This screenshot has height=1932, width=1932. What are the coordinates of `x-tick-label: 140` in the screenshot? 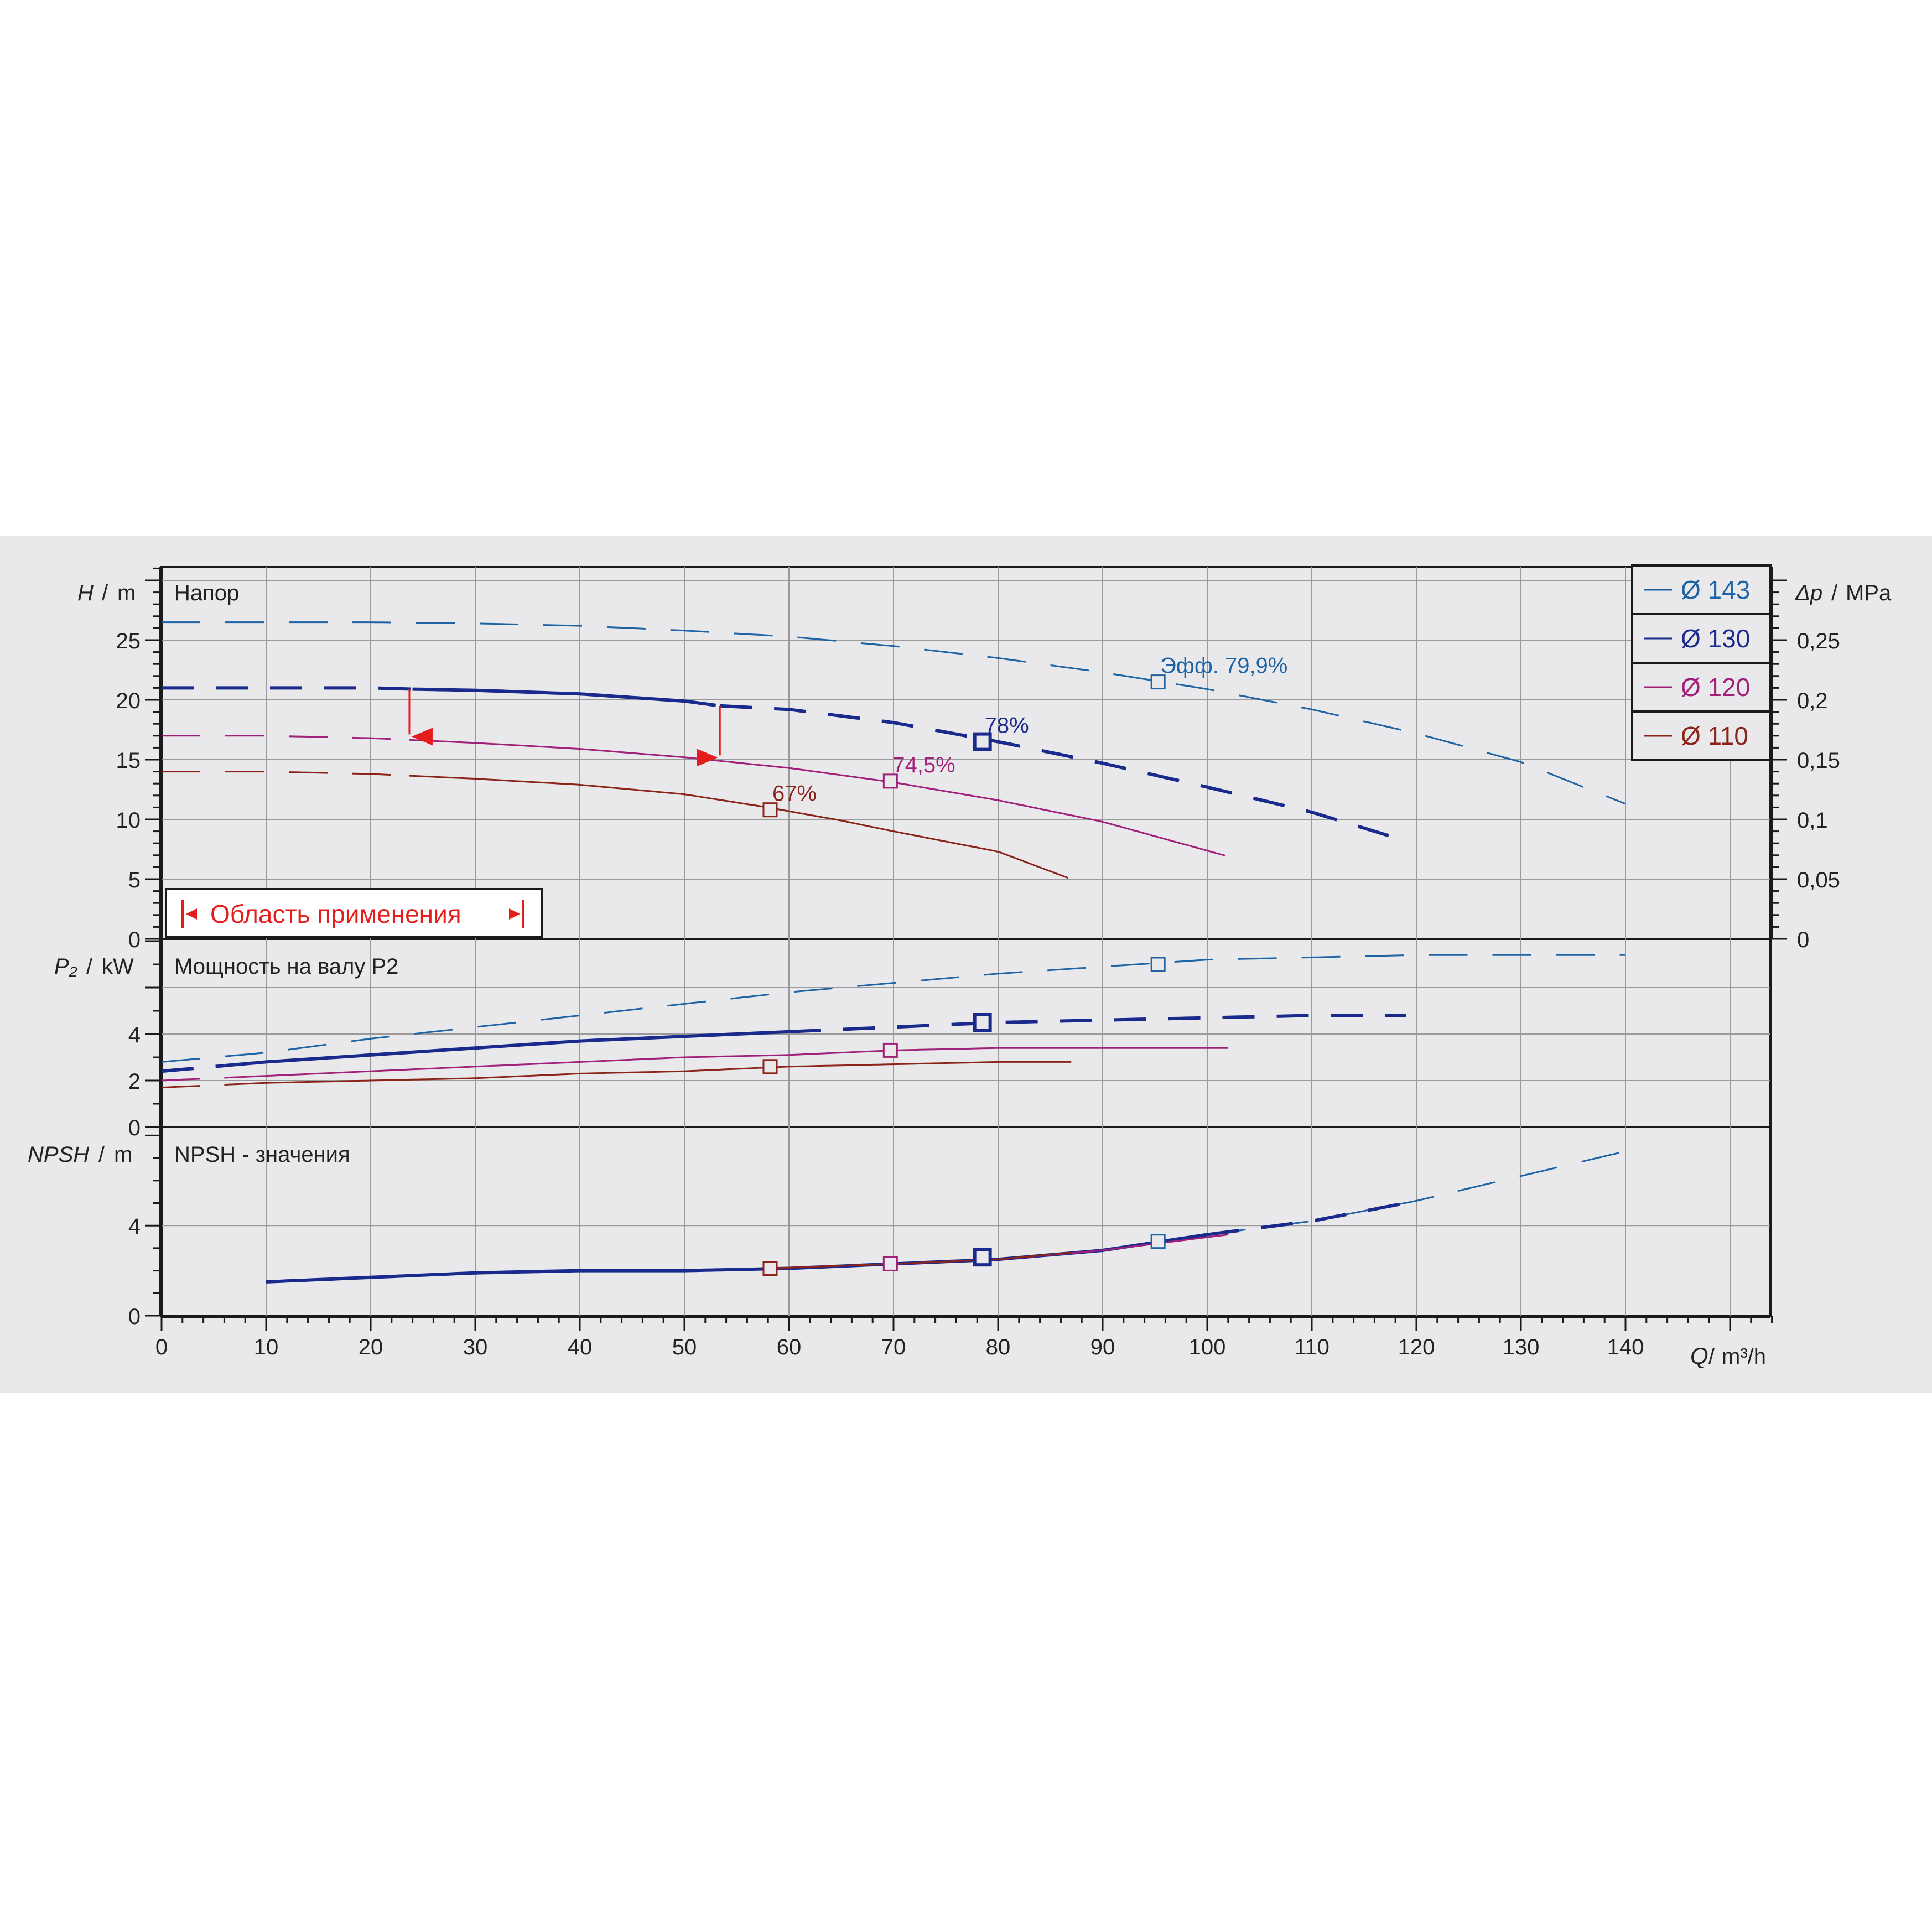 It's located at (1625, 1347).